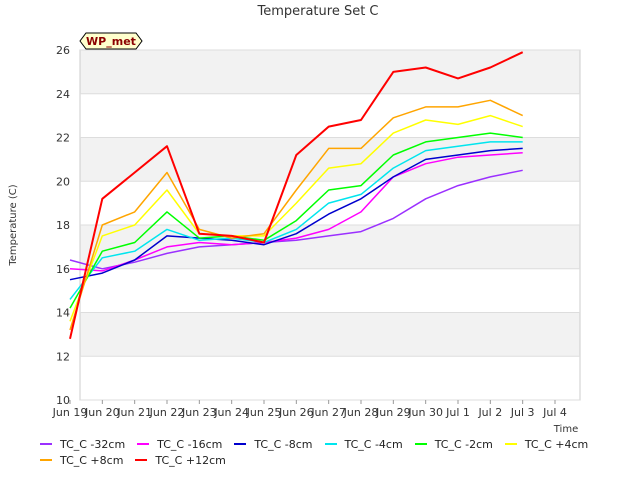 This screenshot has width=640, height=480. What do you see at coordinates (296, 412) in the screenshot?
I see `x-tick-label: Jun 26` at bounding box center [296, 412].